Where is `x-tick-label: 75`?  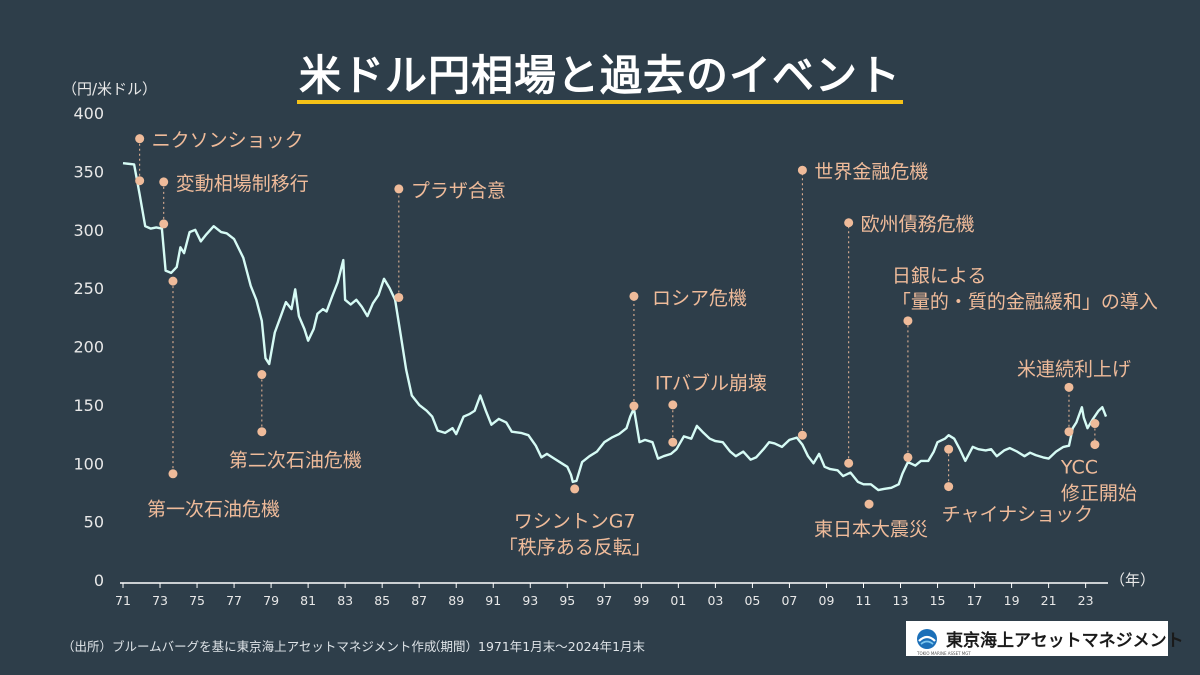 x-tick-label: 75 is located at coordinates (197, 600).